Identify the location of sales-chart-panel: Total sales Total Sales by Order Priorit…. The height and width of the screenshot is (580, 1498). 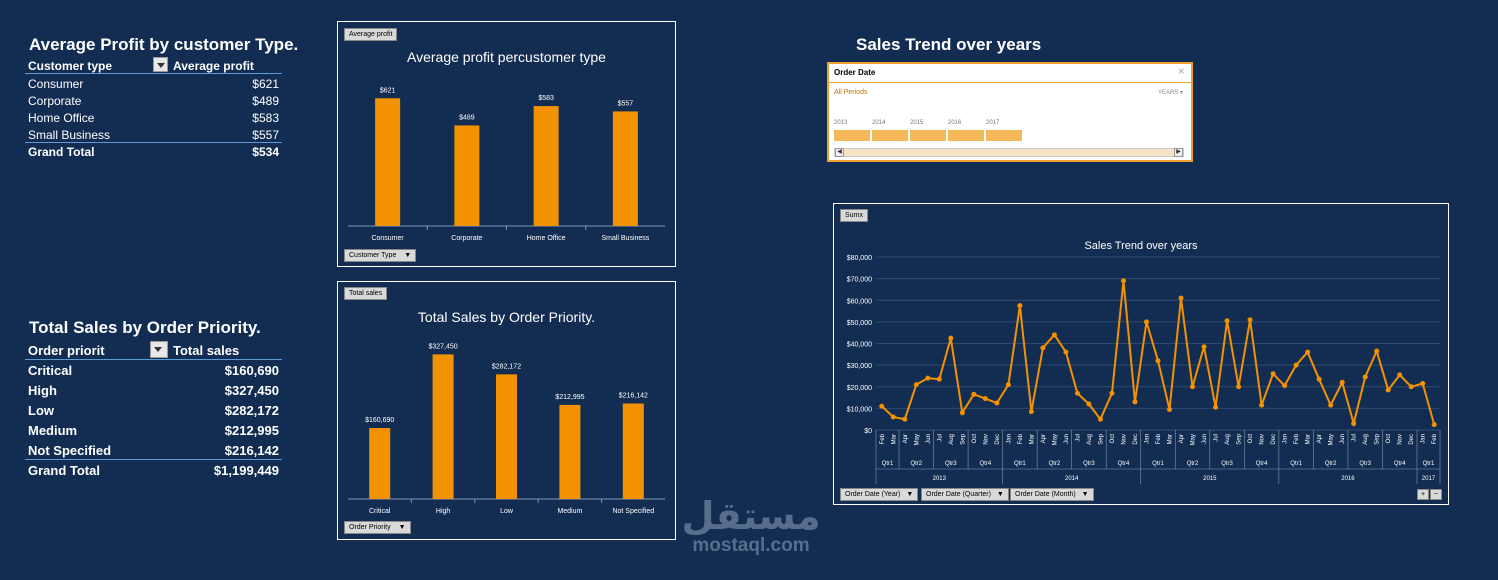
(506, 410).